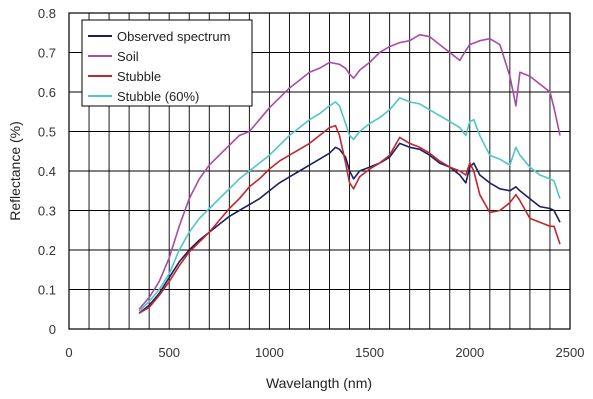 The width and height of the screenshot is (593, 399). What do you see at coordinates (269, 352) in the screenshot?
I see `x-tick-label: 1000` at bounding box center [269, 352].